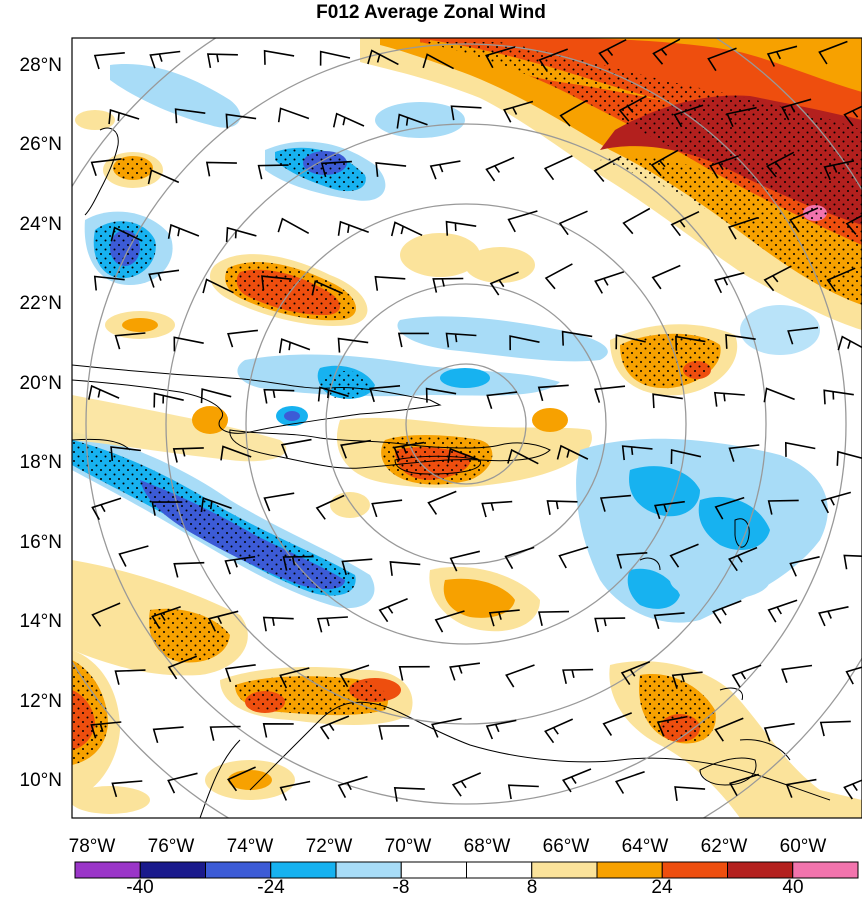 The height and width of the screenshot is (900, 862). I want to click on lat-label: 18°N, so click(41, 462).